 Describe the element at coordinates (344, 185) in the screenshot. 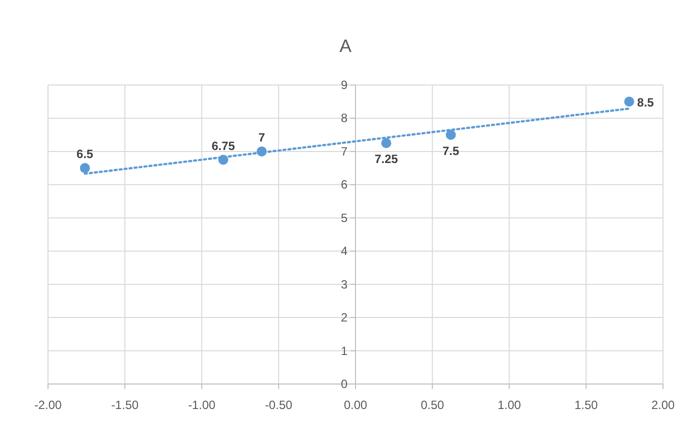

I see `y-tick-label: 6` at that location.